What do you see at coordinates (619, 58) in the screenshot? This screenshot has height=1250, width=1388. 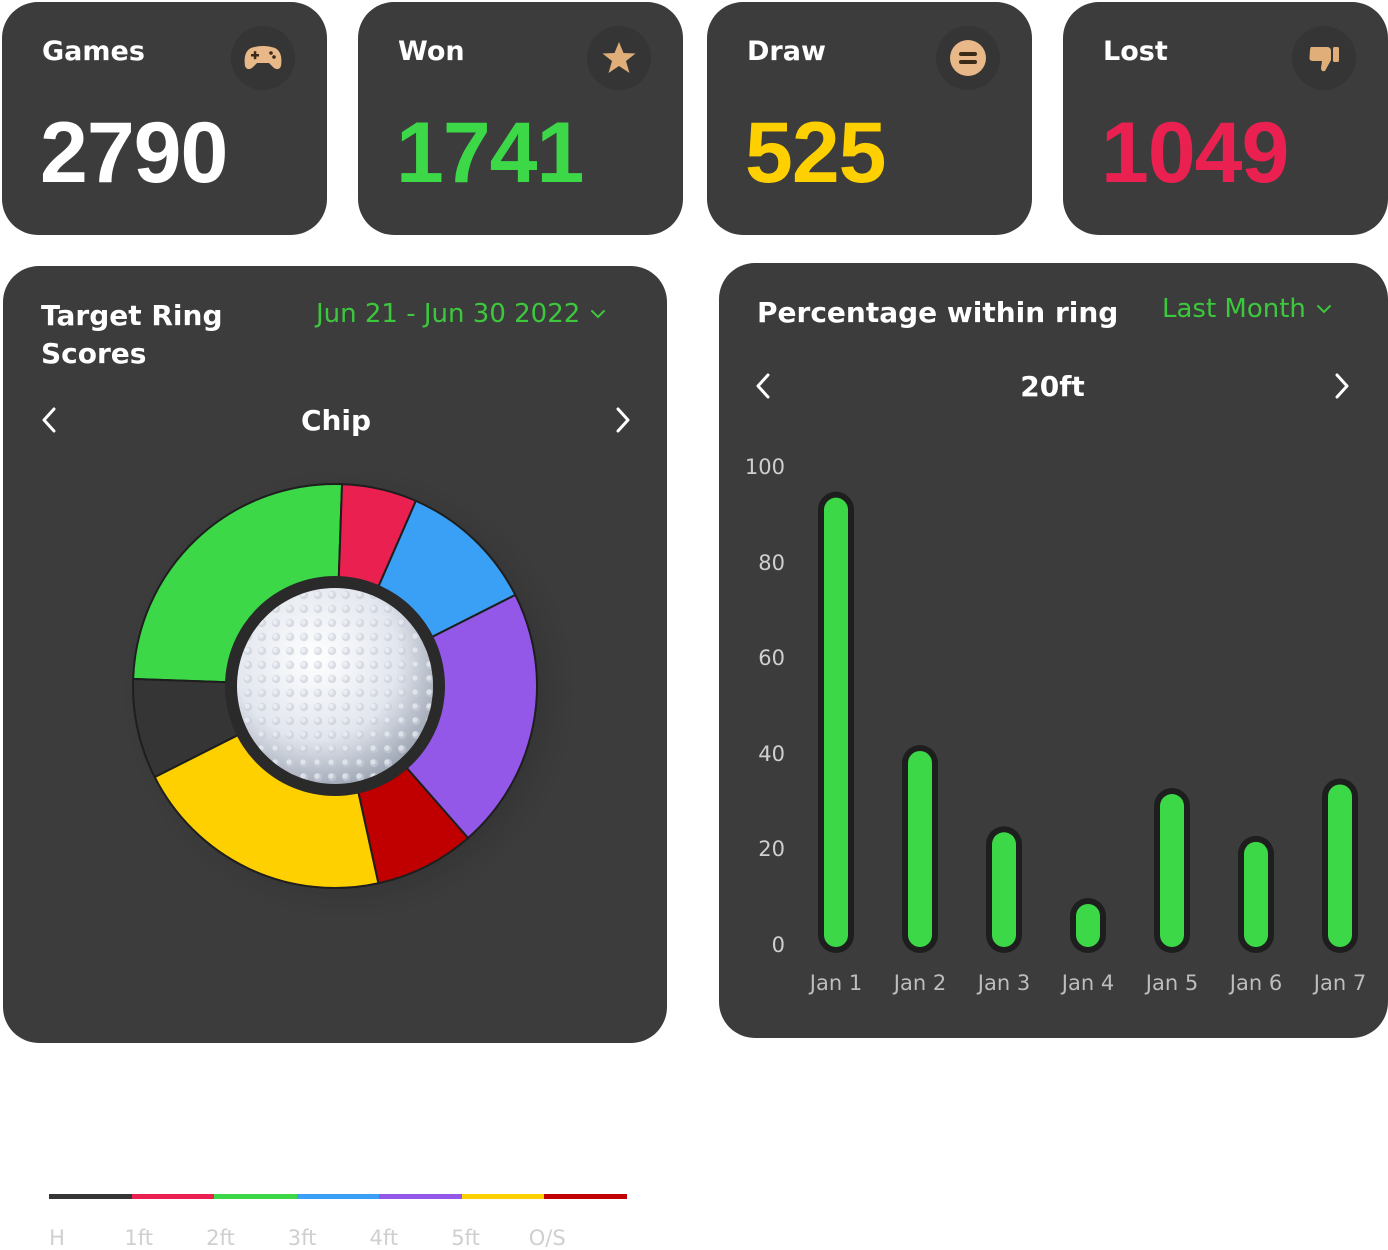 I see `star-icon` at bounding box center [619, 58].